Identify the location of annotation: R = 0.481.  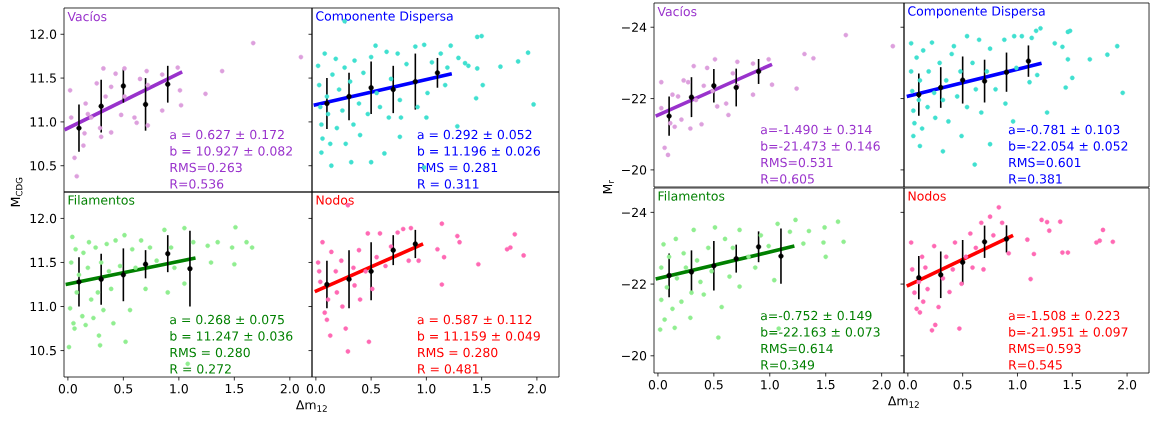
(448, 369).